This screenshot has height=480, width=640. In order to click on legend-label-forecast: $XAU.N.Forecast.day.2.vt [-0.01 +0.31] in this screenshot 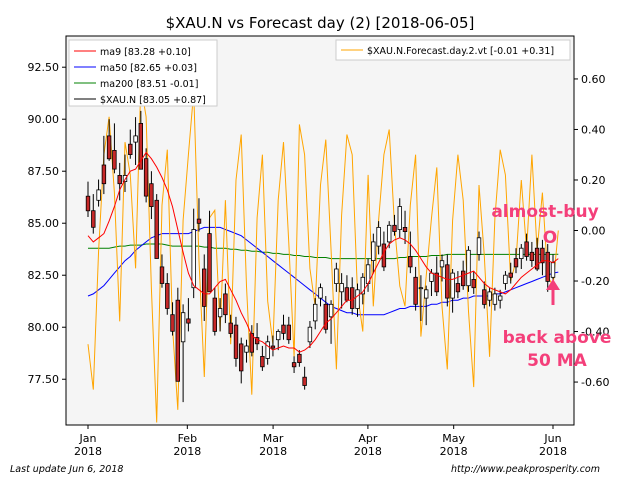, I will do `click(460, 51)`.